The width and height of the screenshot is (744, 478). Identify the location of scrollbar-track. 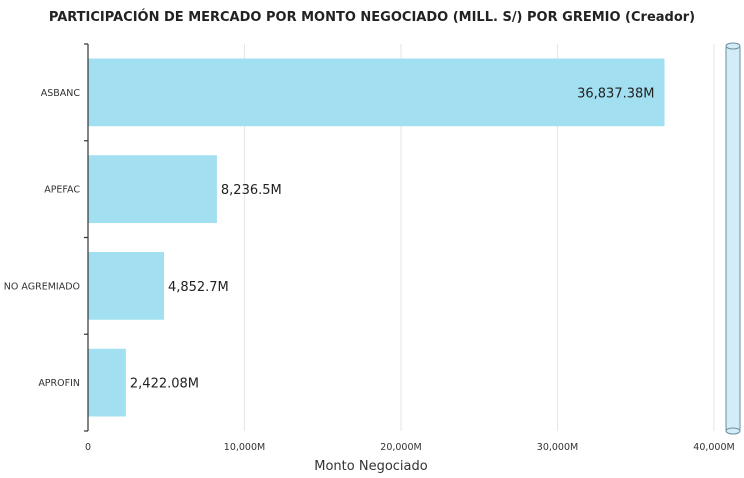
(733, 238).